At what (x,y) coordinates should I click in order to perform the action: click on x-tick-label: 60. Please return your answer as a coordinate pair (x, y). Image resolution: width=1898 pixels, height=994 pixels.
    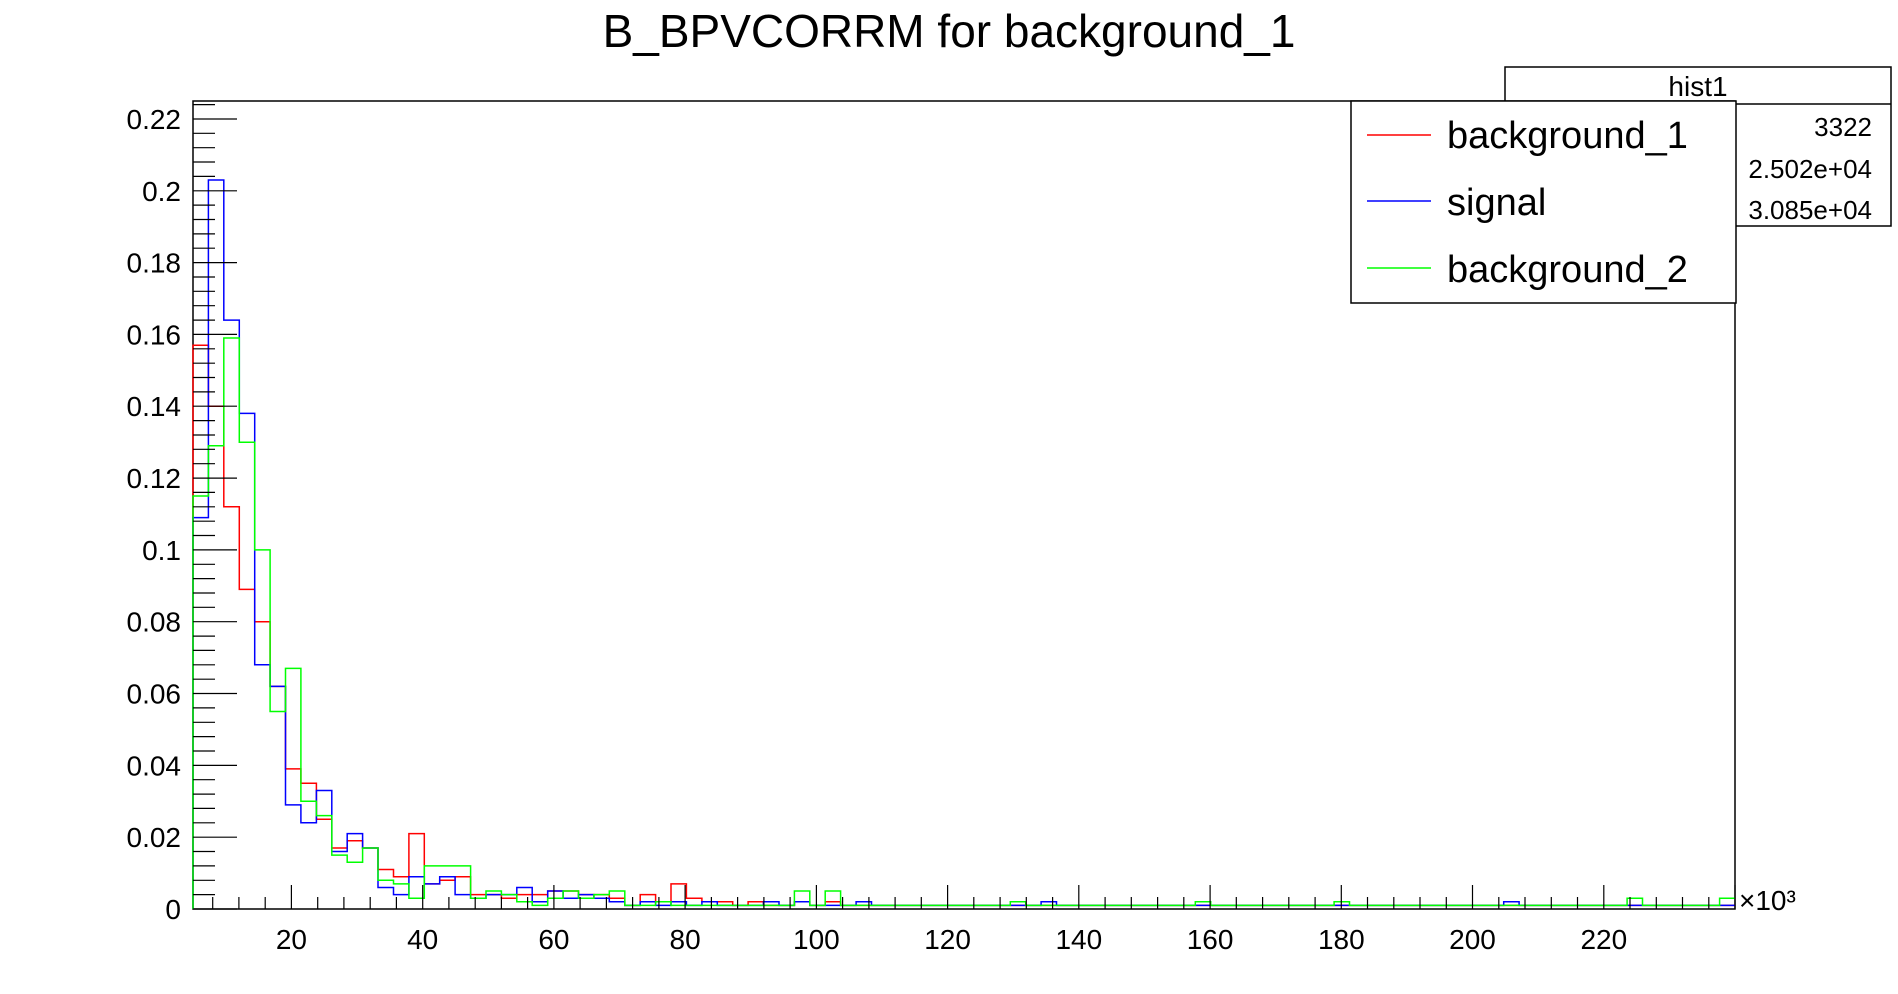
    Looking at the image, I should click on (553, 939).